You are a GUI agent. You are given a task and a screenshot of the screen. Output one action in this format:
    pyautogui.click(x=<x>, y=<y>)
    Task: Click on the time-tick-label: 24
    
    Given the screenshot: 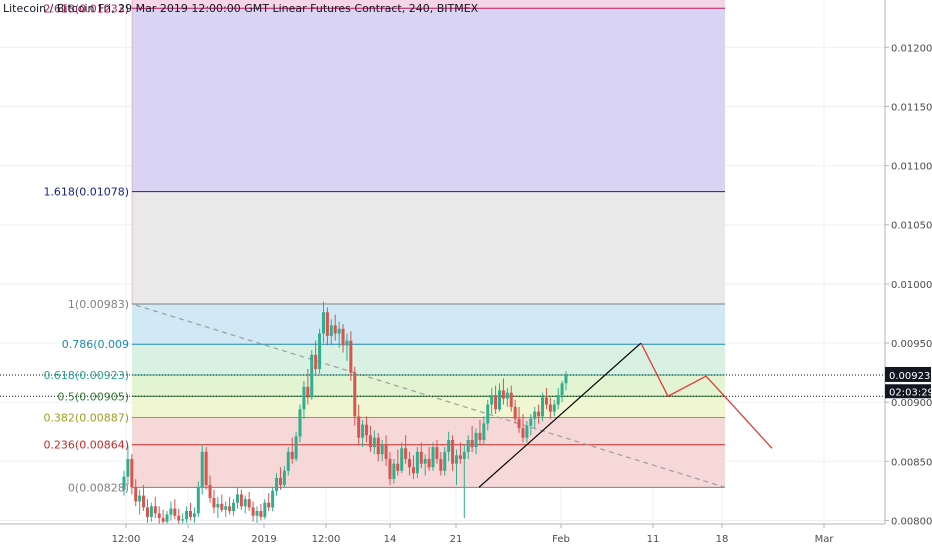 What is the action you would take?
    pyautogui.click(x=188, y=539)
    